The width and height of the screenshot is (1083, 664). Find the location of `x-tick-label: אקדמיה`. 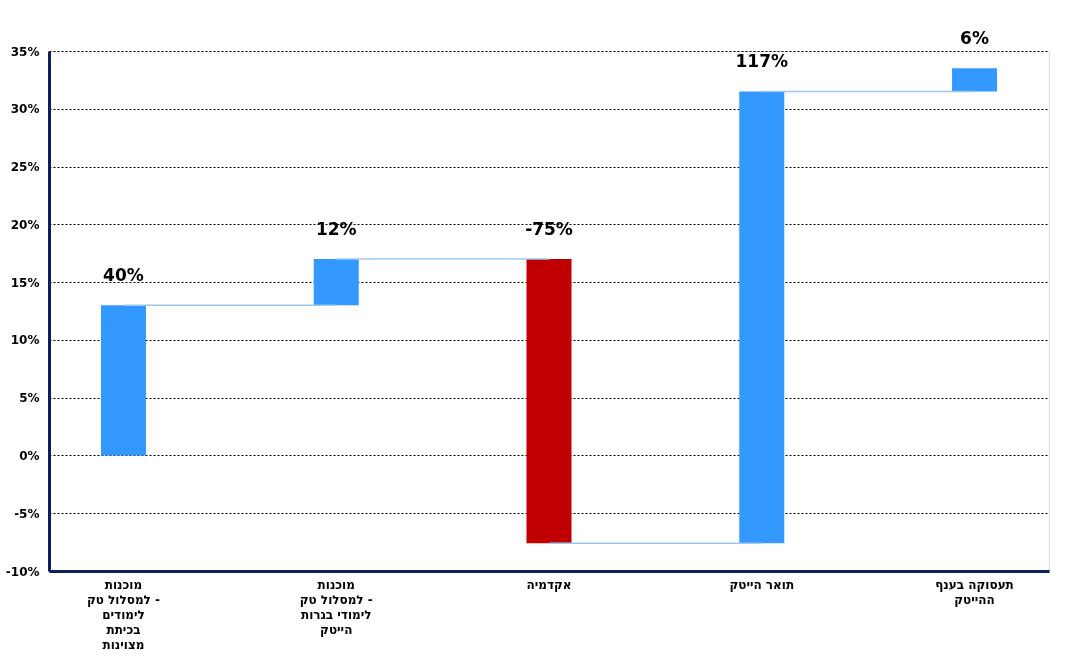

x-tick-label: אקדמיה is located at coordinates (549, 584).